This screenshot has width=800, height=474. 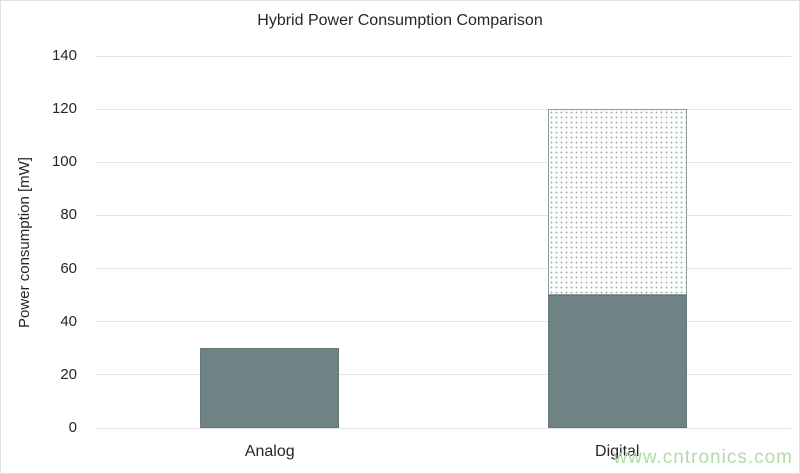 I want to click on y-tick-label-100: 100, so click(x=64, y=162).